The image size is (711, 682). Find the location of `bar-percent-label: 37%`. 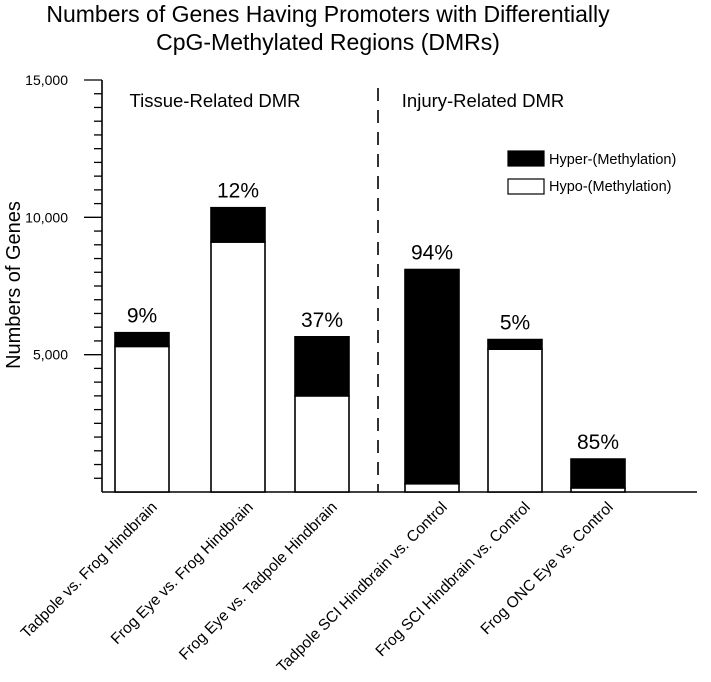

bar-percent-label: 37% is located at coordinates (322, 320).